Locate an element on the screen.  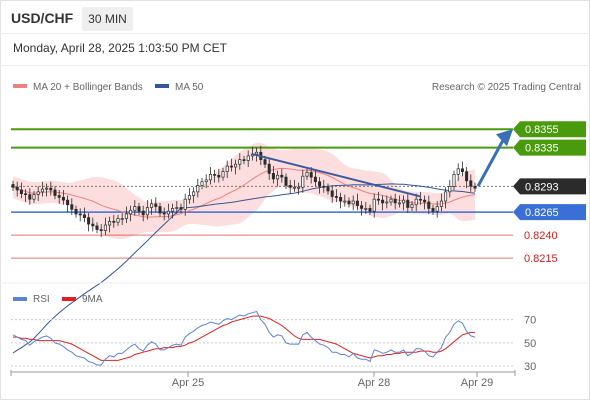
timestamp: Monday, April 28, 2025 1:03:50 PM CET is located at coordinates (120, 48).